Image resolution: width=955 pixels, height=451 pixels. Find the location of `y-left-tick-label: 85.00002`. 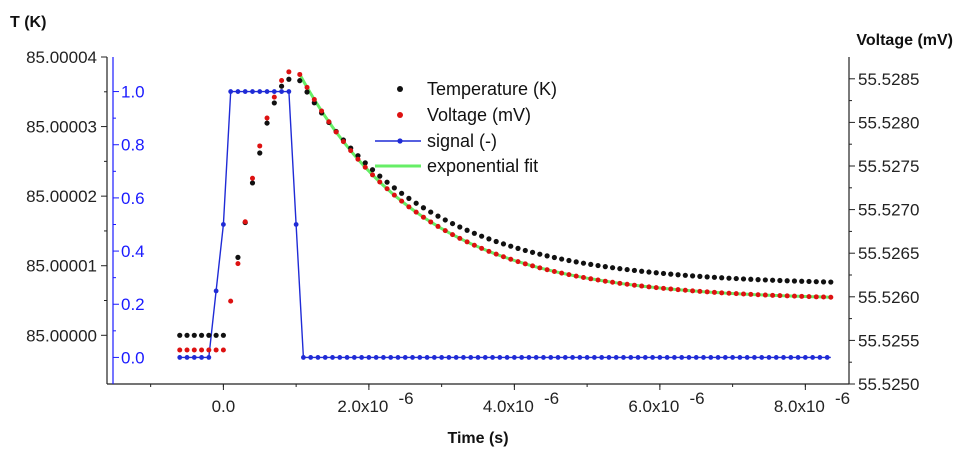

y-left-tick-label: 85.00002 is located at coordinates (61, 196).